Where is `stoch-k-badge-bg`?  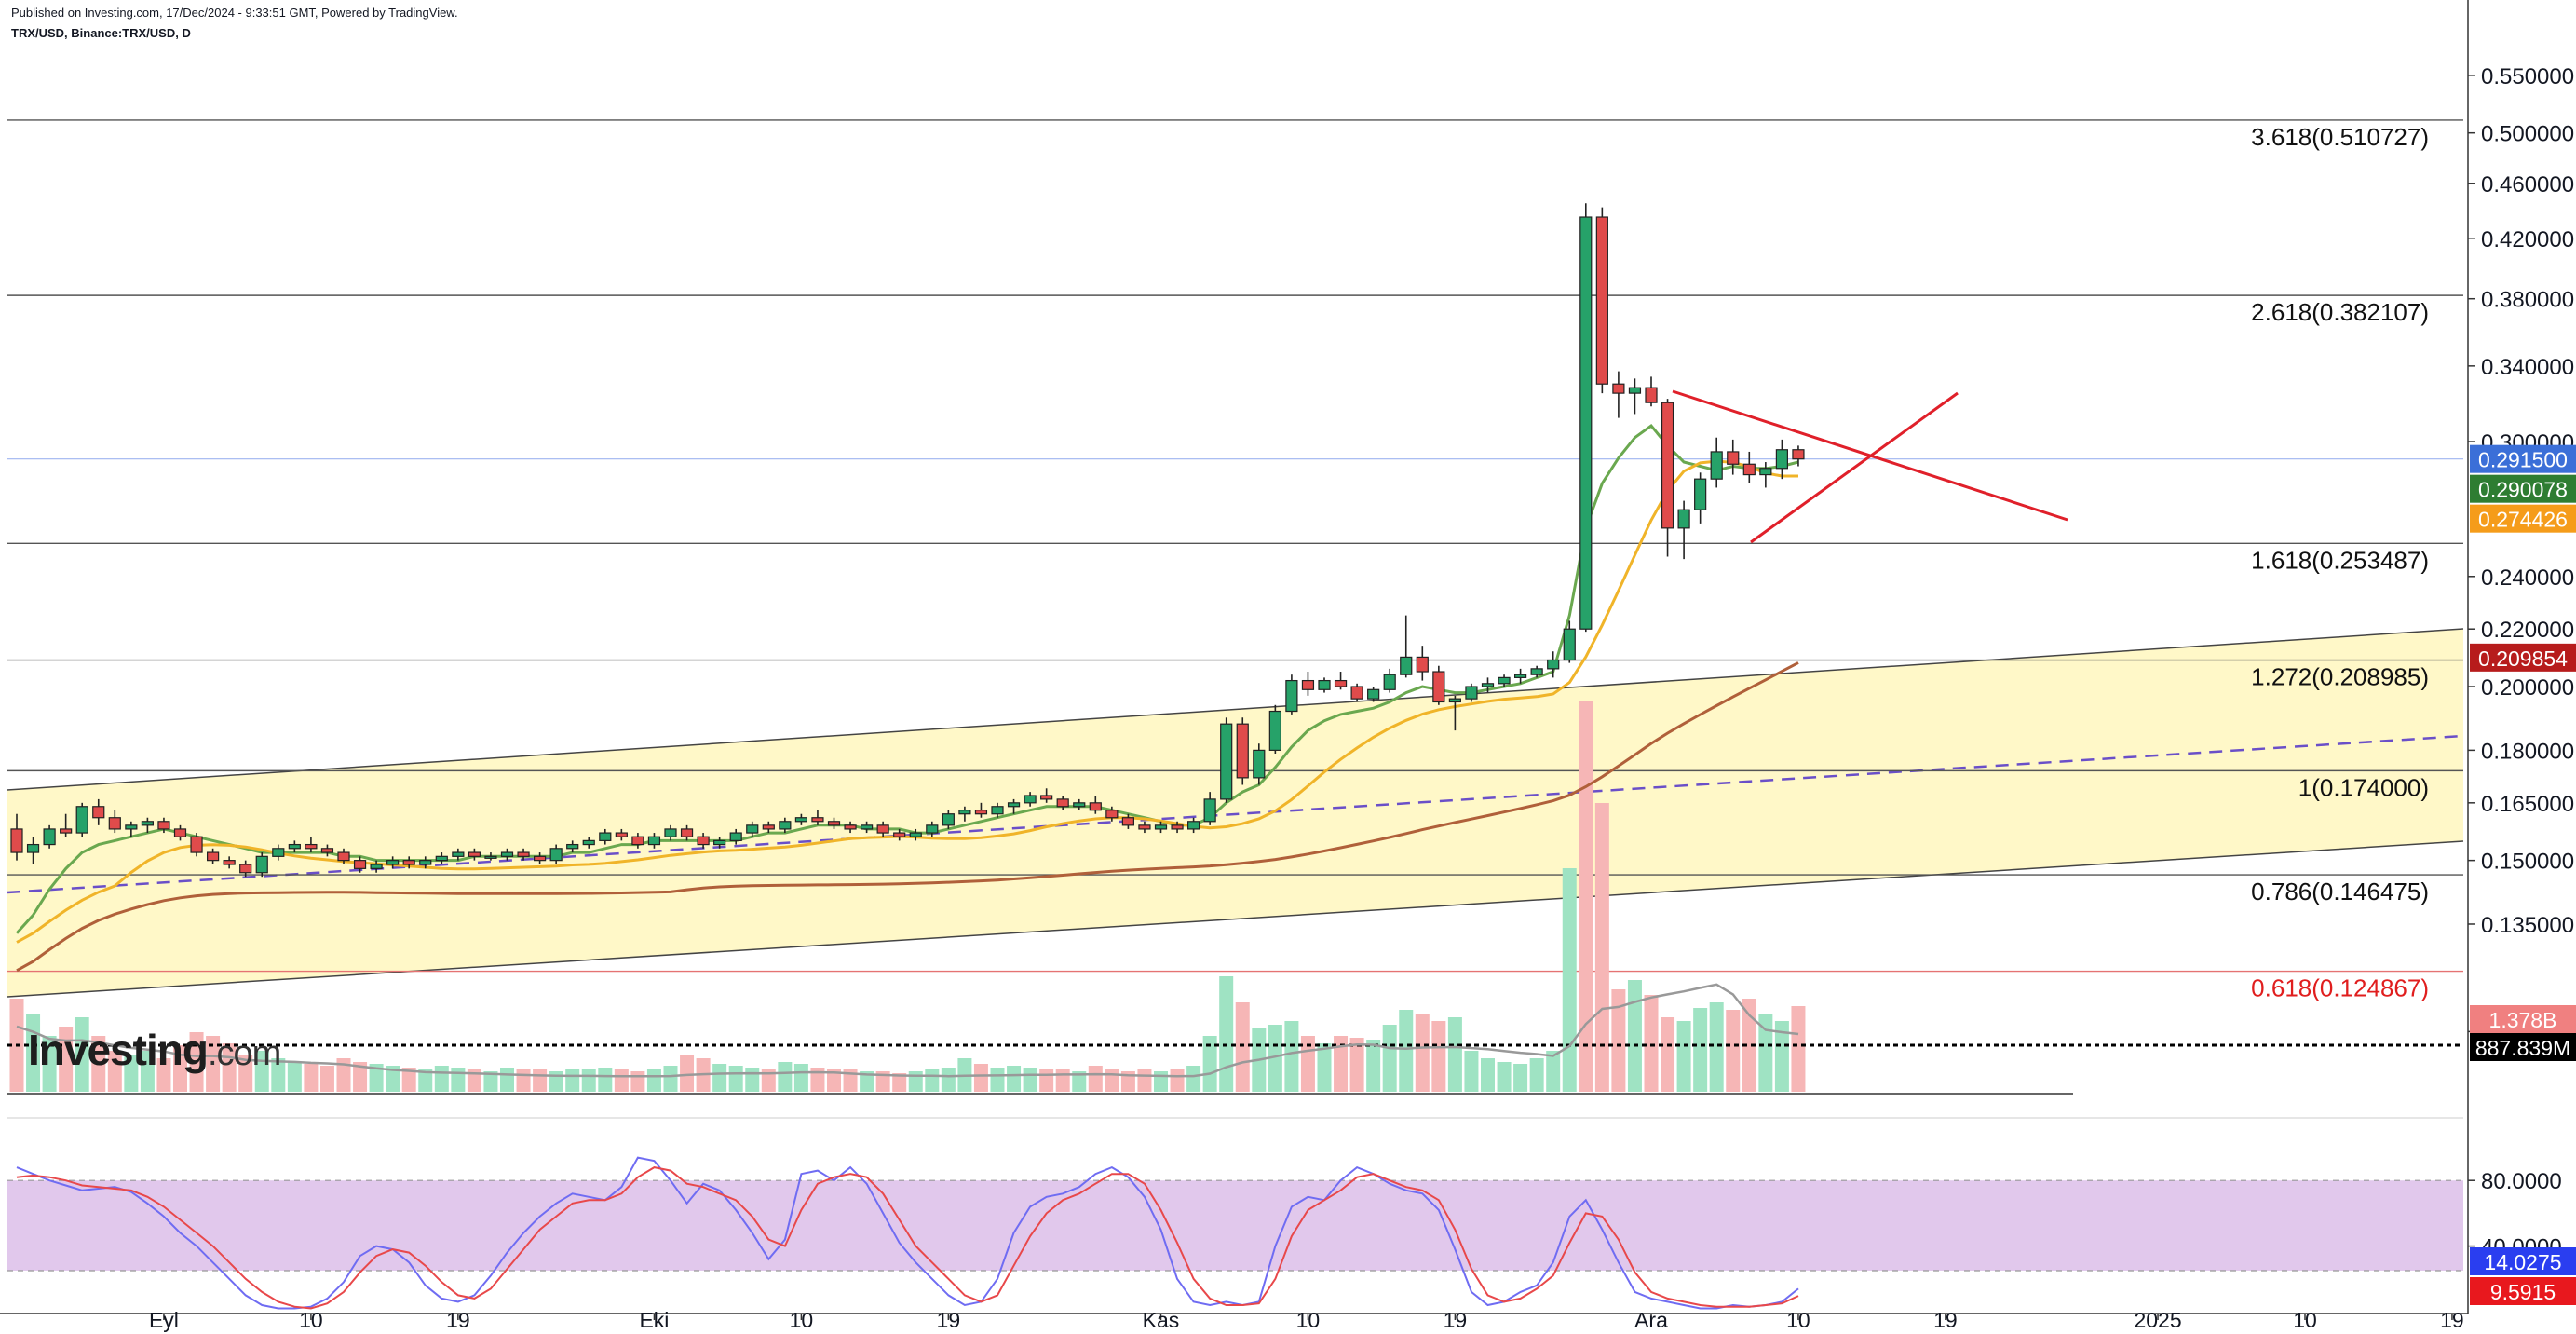
stoch-k-badge-bg is located at coordinates (2523, 1261).